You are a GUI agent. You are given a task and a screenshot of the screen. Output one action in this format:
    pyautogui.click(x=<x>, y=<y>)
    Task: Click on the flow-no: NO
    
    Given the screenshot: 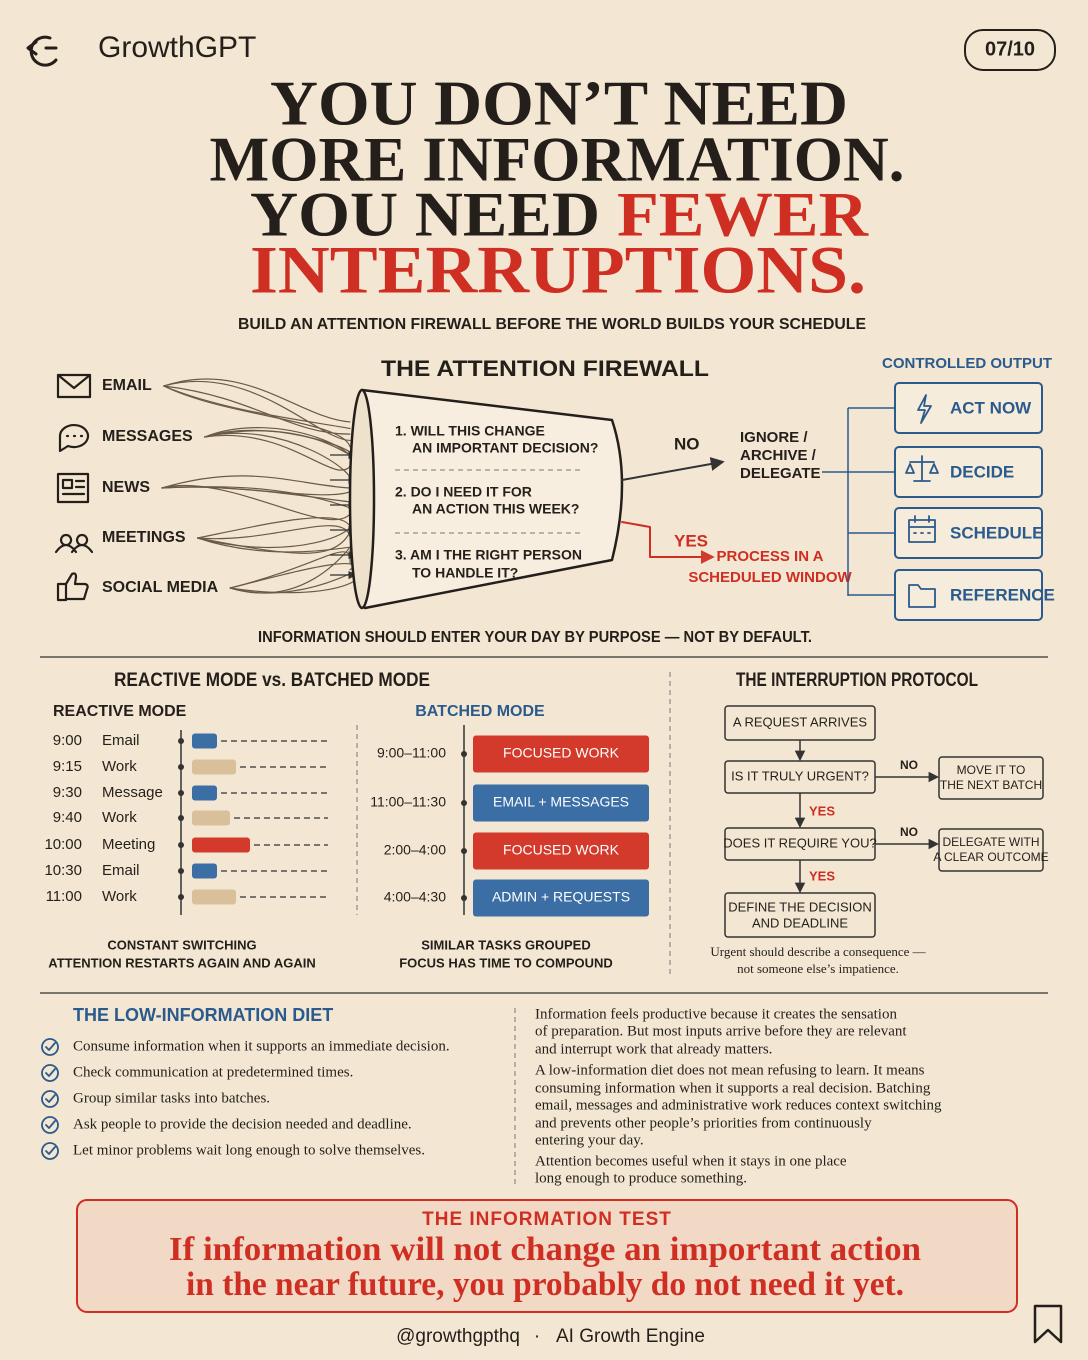 What is the action you would take?
    pyautogui.click(x=909, y=832)
    